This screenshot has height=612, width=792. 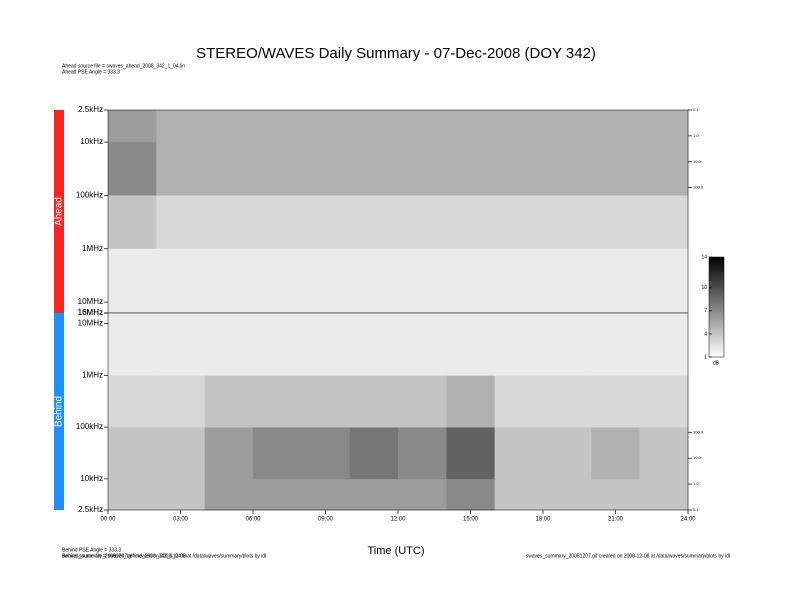 I want to click on x-tick-label: 06:00, so click(x=253, y=520).